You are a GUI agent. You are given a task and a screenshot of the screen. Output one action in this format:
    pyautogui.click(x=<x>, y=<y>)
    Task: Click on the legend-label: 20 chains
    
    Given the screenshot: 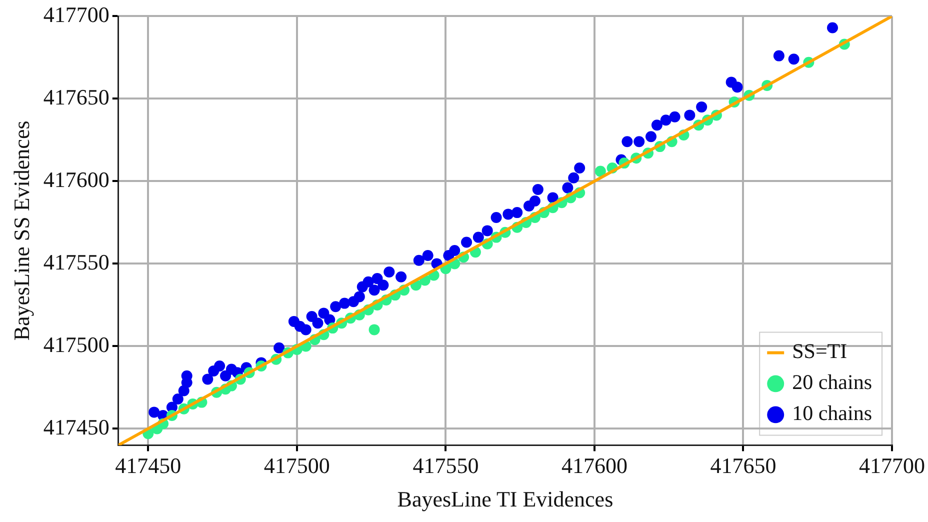 What is the action you would take?
    pyautogui.click(x=832, y=382)
    